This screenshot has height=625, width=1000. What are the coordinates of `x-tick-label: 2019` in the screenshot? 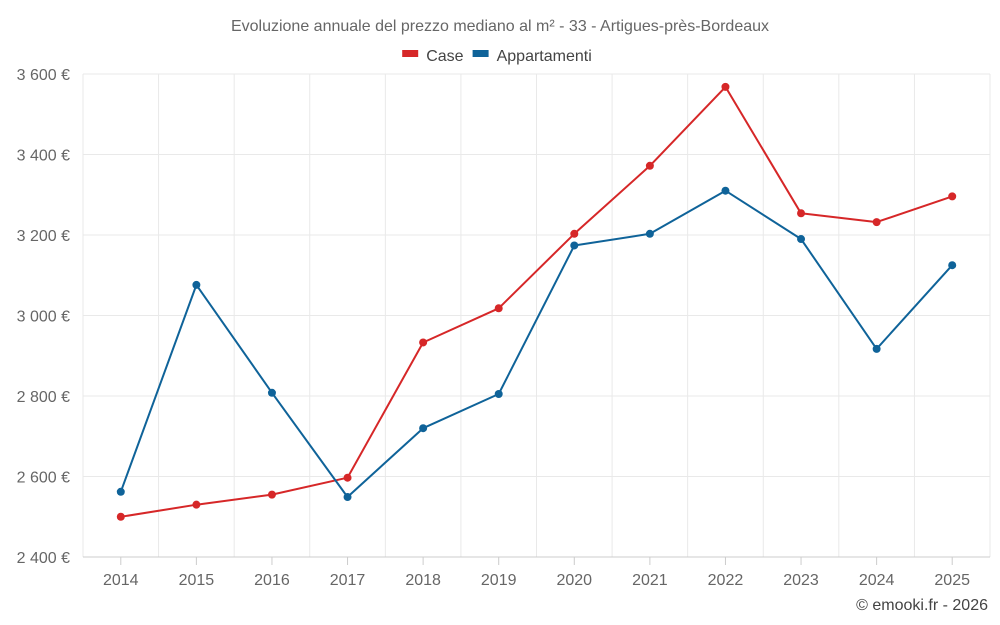 It's located at (499, 580).